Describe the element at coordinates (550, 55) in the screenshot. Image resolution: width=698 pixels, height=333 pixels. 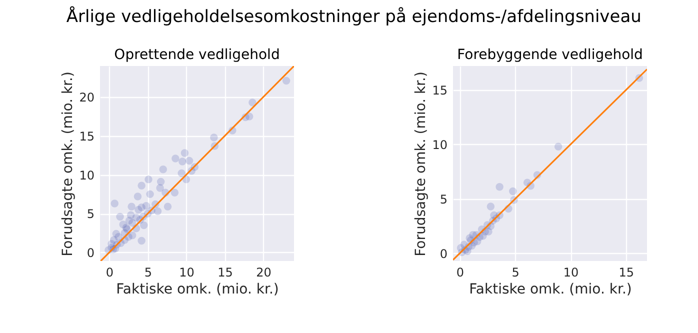
I see `chart-title: Forebyggende vedligehold` at that location.